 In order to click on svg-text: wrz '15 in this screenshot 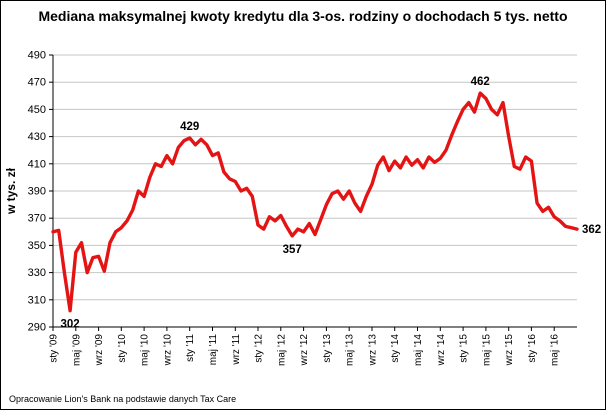, I will do `click(509, 350)`.